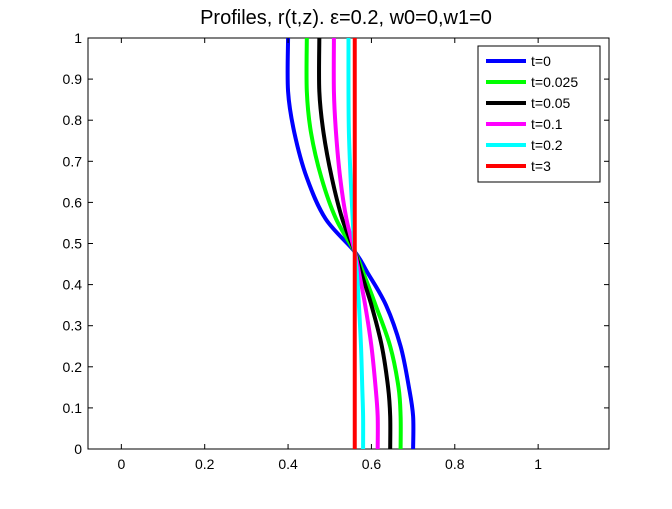  What do you see at coordinates (288, 464) in the screenshot?
I see `x-tick-label: 0.4` at bounding box center [288, 464].